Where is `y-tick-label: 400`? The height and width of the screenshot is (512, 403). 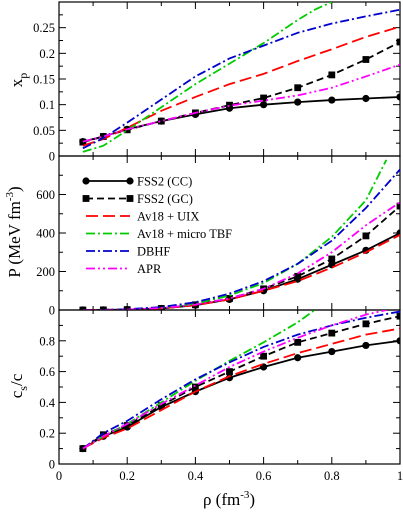
y-tick-label: 400 is located at coordinates (45, 234).